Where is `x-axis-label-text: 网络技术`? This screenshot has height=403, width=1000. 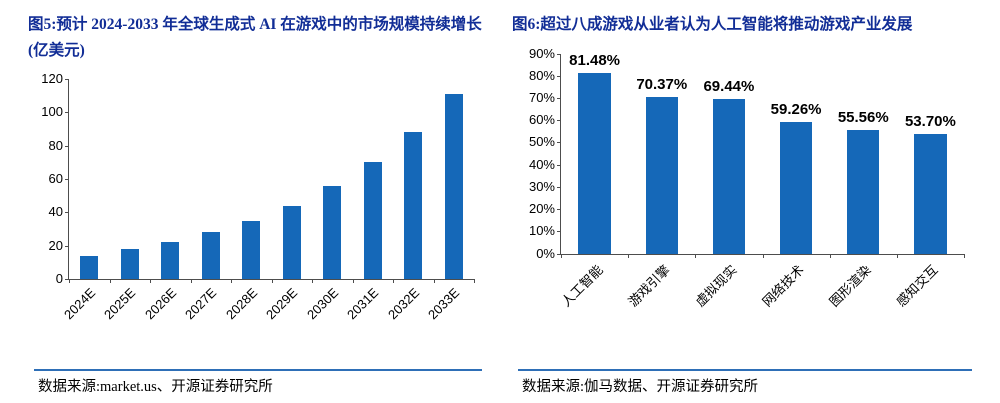 x-axis-label-text: 网络技术 is located at coordinates (783, 285).